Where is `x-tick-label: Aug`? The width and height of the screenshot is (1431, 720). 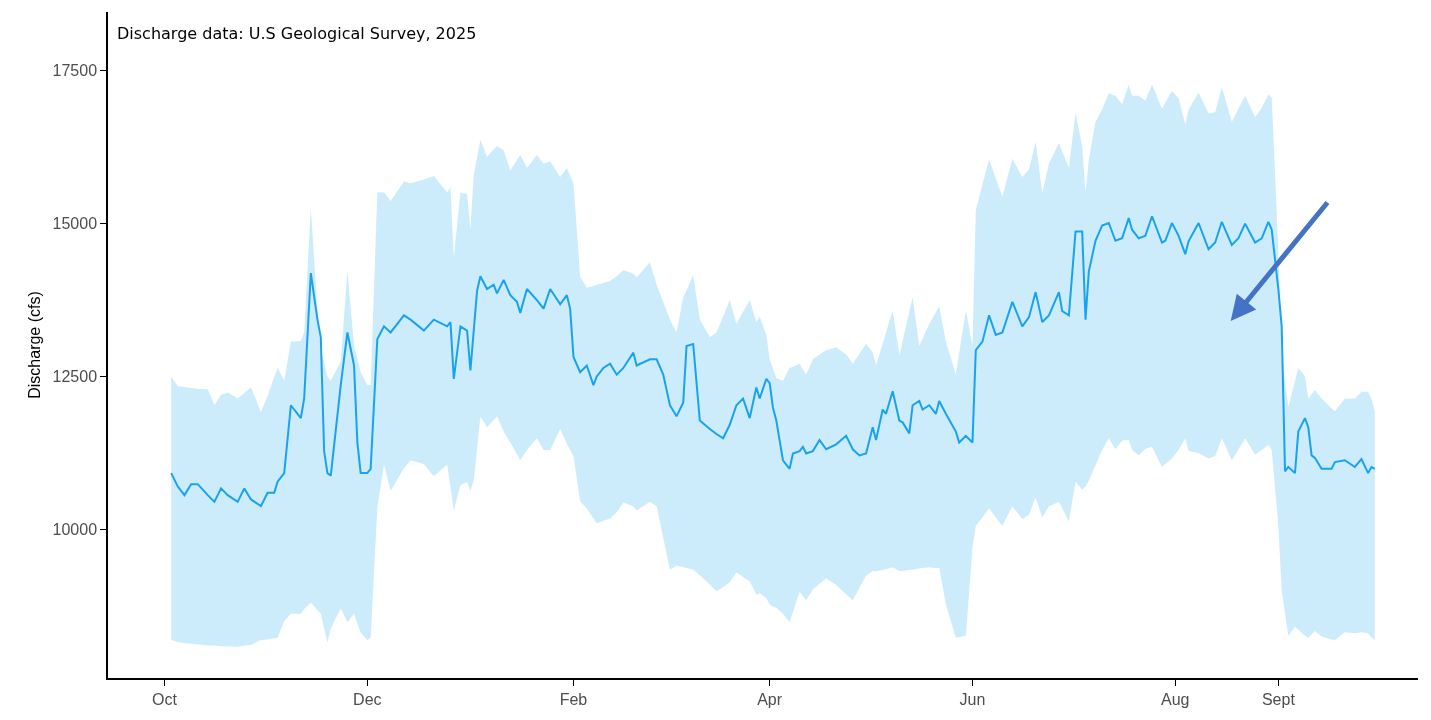
x-tick-label: Aug is located at coordinates (1175, 699).